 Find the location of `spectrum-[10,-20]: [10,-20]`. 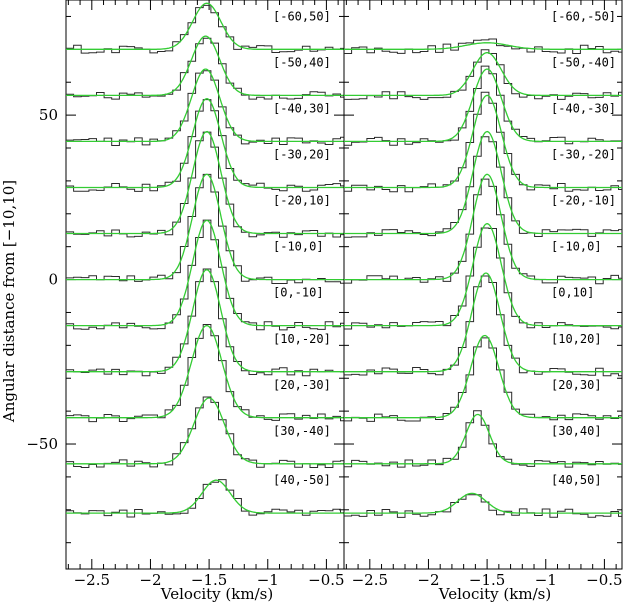

spectrum-[10,-20]: [10,-20] is located at coordinates (205, 322).